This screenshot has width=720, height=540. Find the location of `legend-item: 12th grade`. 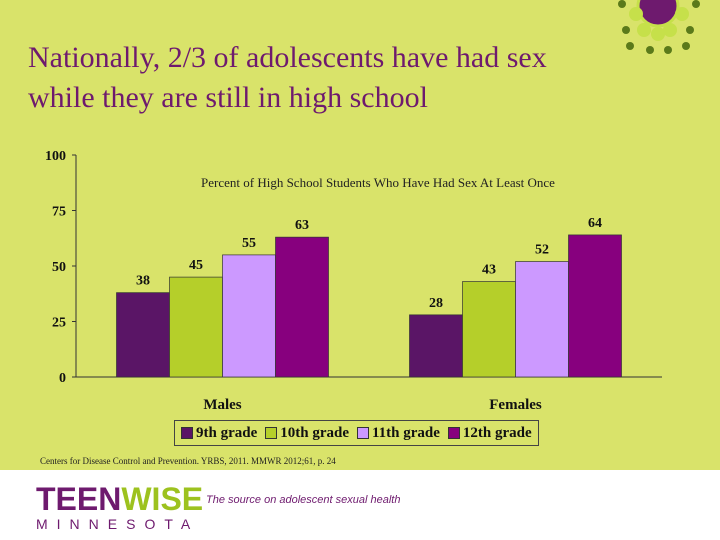

legend-item: 12th grade is located at coordinates (489, 433).